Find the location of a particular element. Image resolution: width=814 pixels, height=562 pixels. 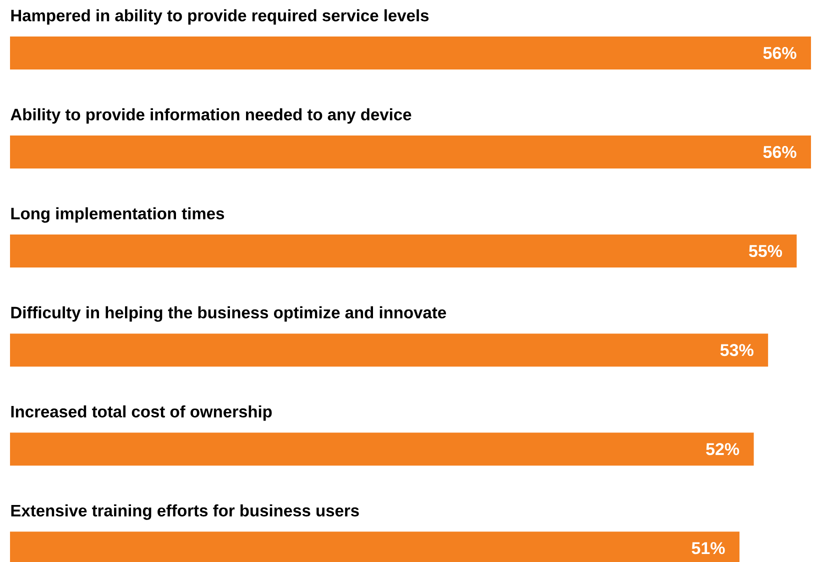

data-label: 53% is located at coordinates (737, 350).